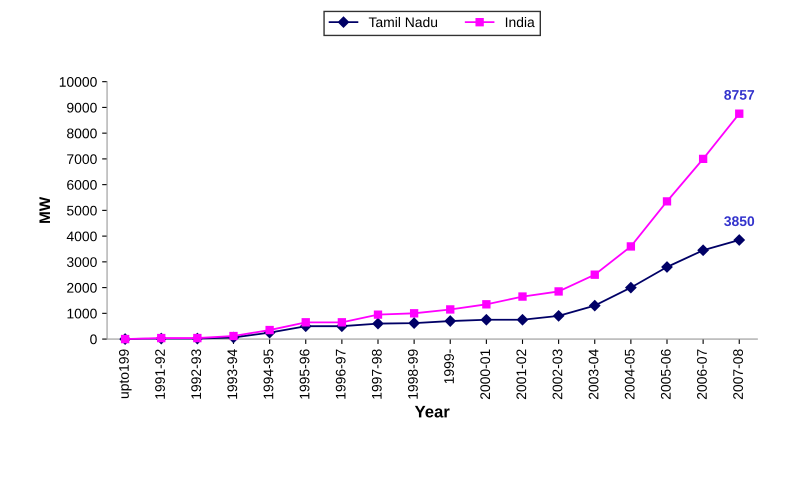 Image resolution: width=793 pixels, height=495 pixels. What do you see at coordinates (269, 374) in the screenshot?
I see `x-tick-label: 1994-95` at bounding box center [269, 374].